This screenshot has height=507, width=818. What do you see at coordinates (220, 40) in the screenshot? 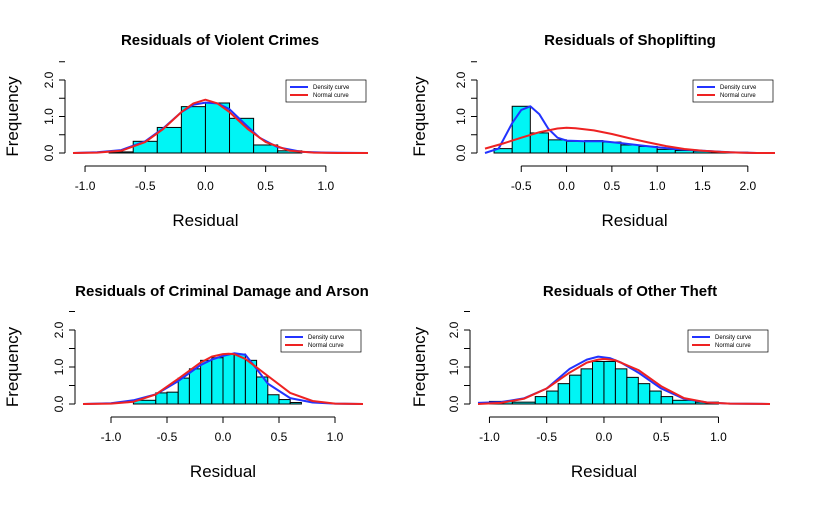
I see `chart-title: Residuals of Violent Crimes` at bounding box center [220, 40].